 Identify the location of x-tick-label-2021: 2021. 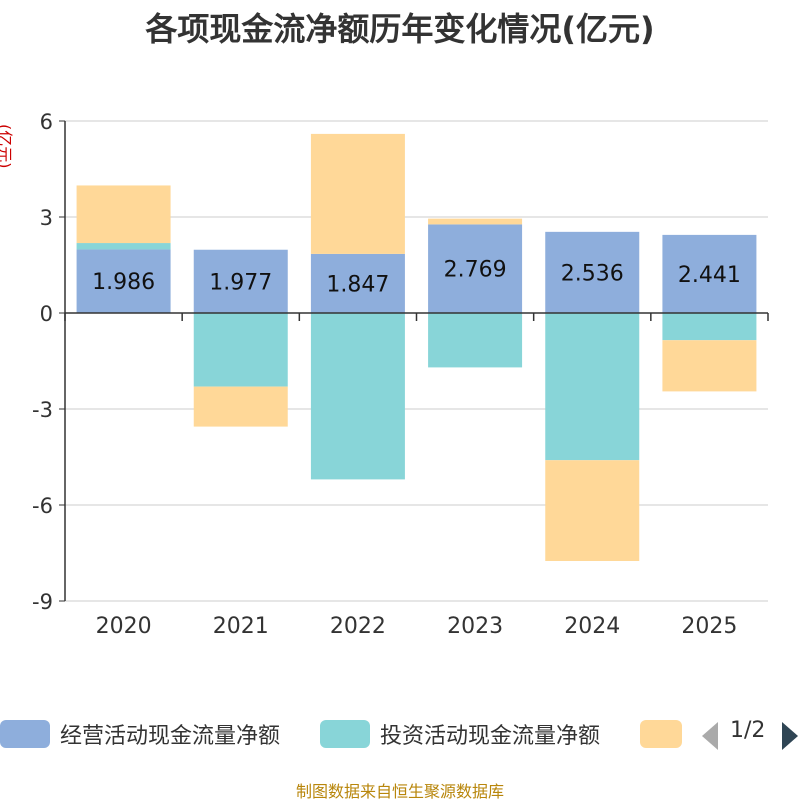
(241, 626).